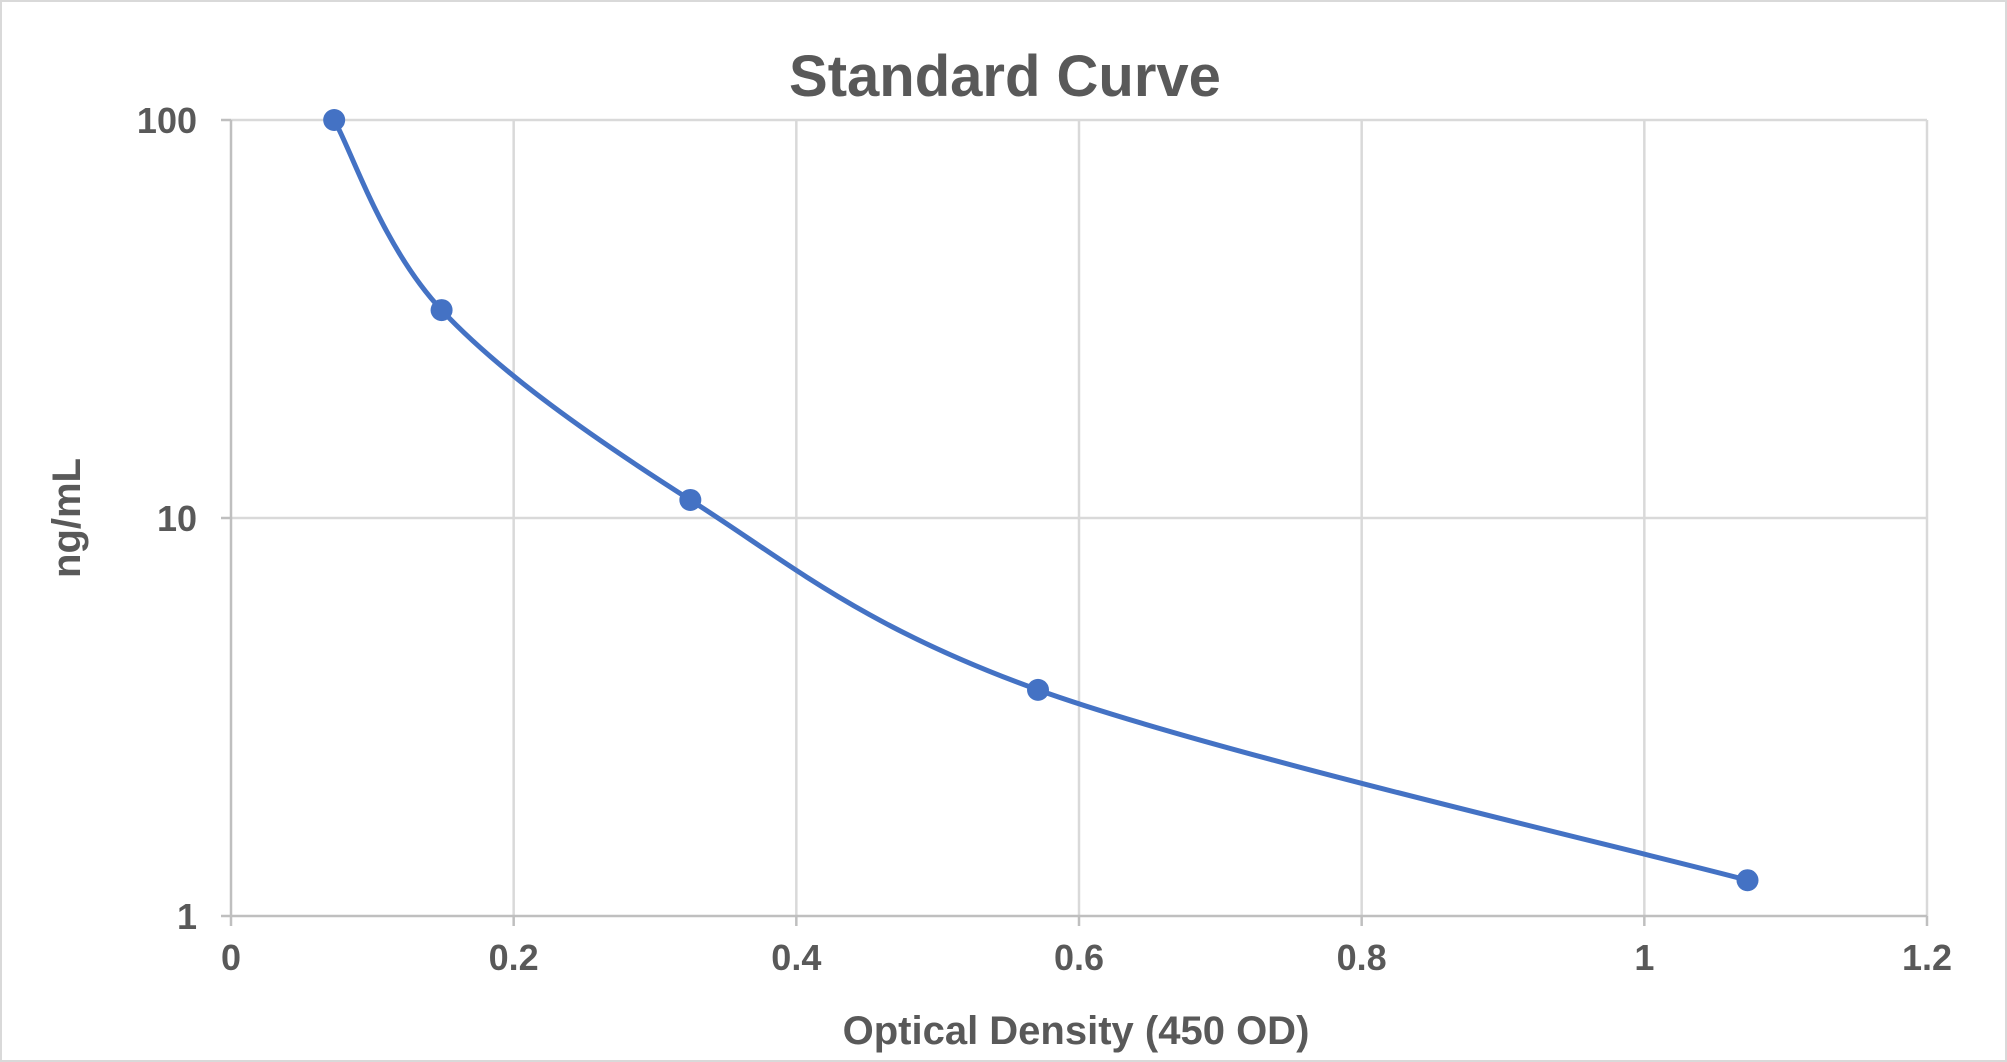 This screenshot has height=1062, width=2007. What do you see at coordinates (187, 916) in the screenshot?
I see `y-tick-label: 1` at bounding box center [187, 916].